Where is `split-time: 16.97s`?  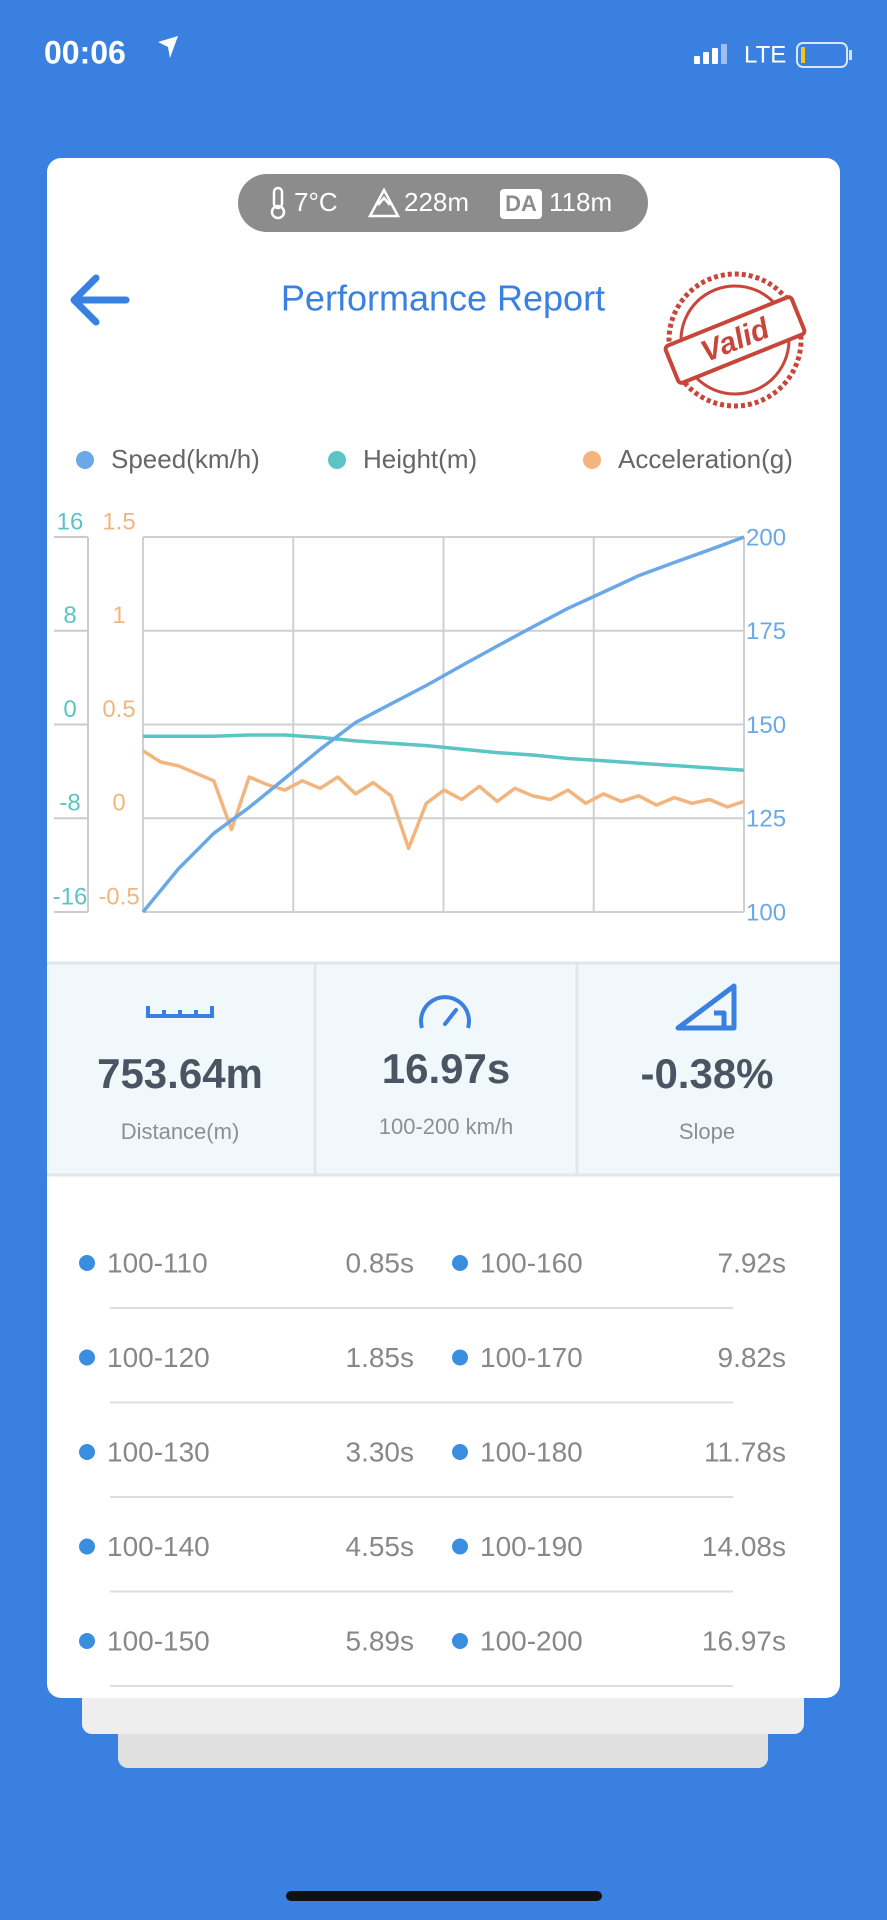
split-time: 16.97s is located at coordinates (744, 1640).